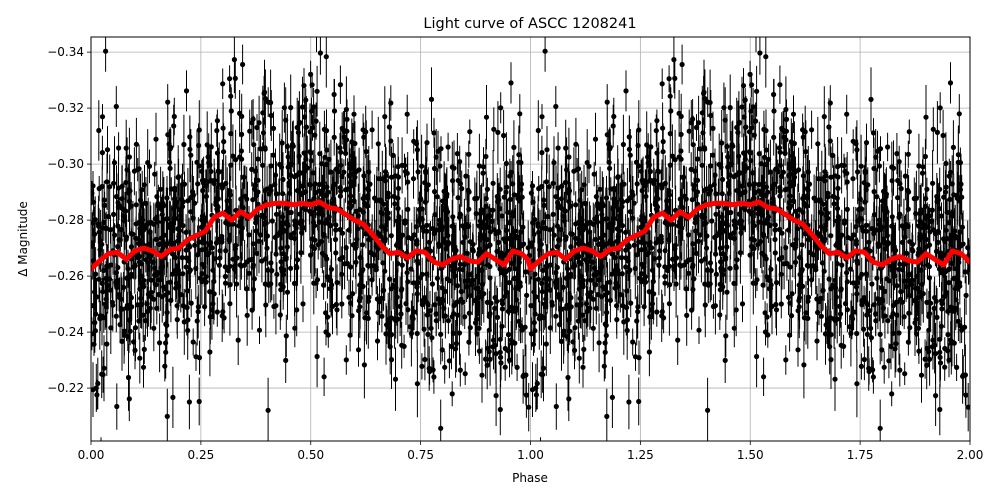 The height and width of the screenshot is (500, 1000). What do you see at coordinates (860, 455) in the screenshot?
I see `x-tick-label: 1.75` at bounding box center [860, 455].